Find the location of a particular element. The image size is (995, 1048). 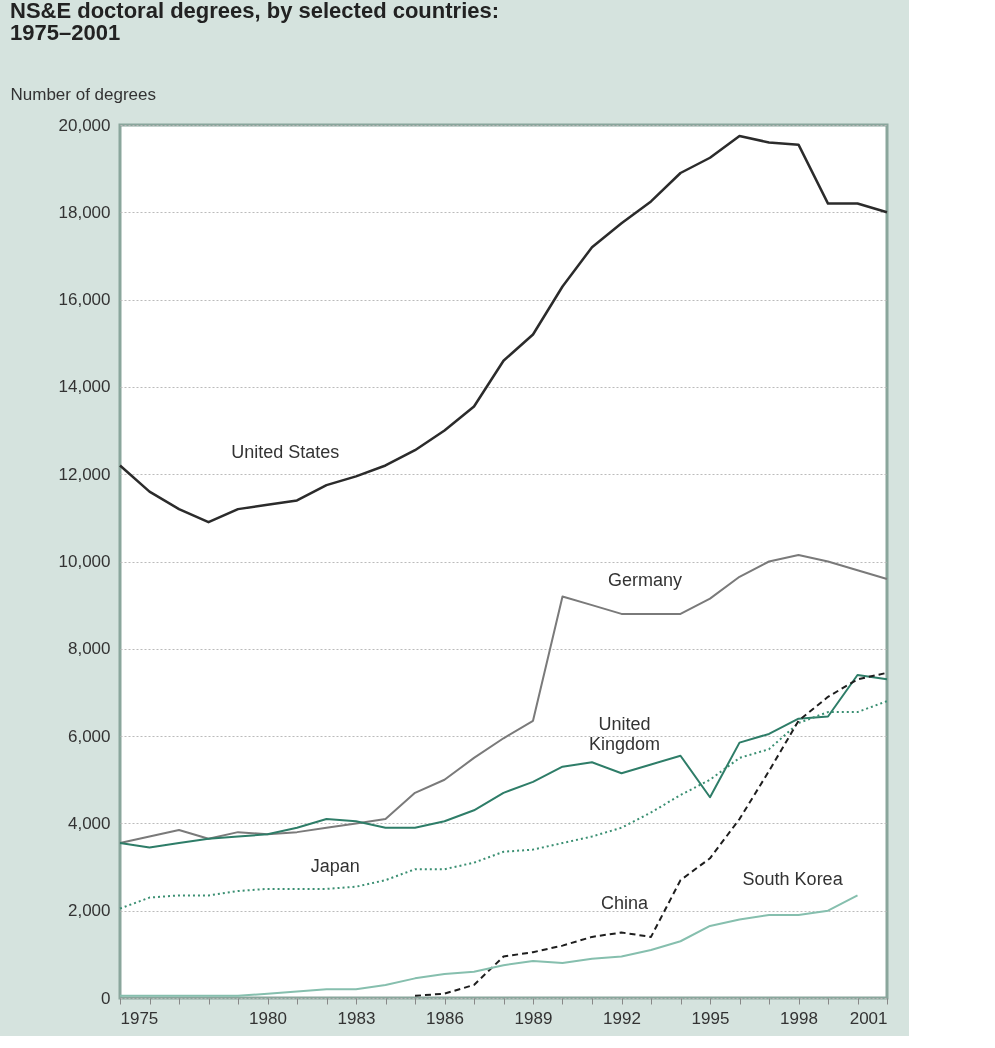

y-tick-label: 10,000 is located at coordinates (84, 561).